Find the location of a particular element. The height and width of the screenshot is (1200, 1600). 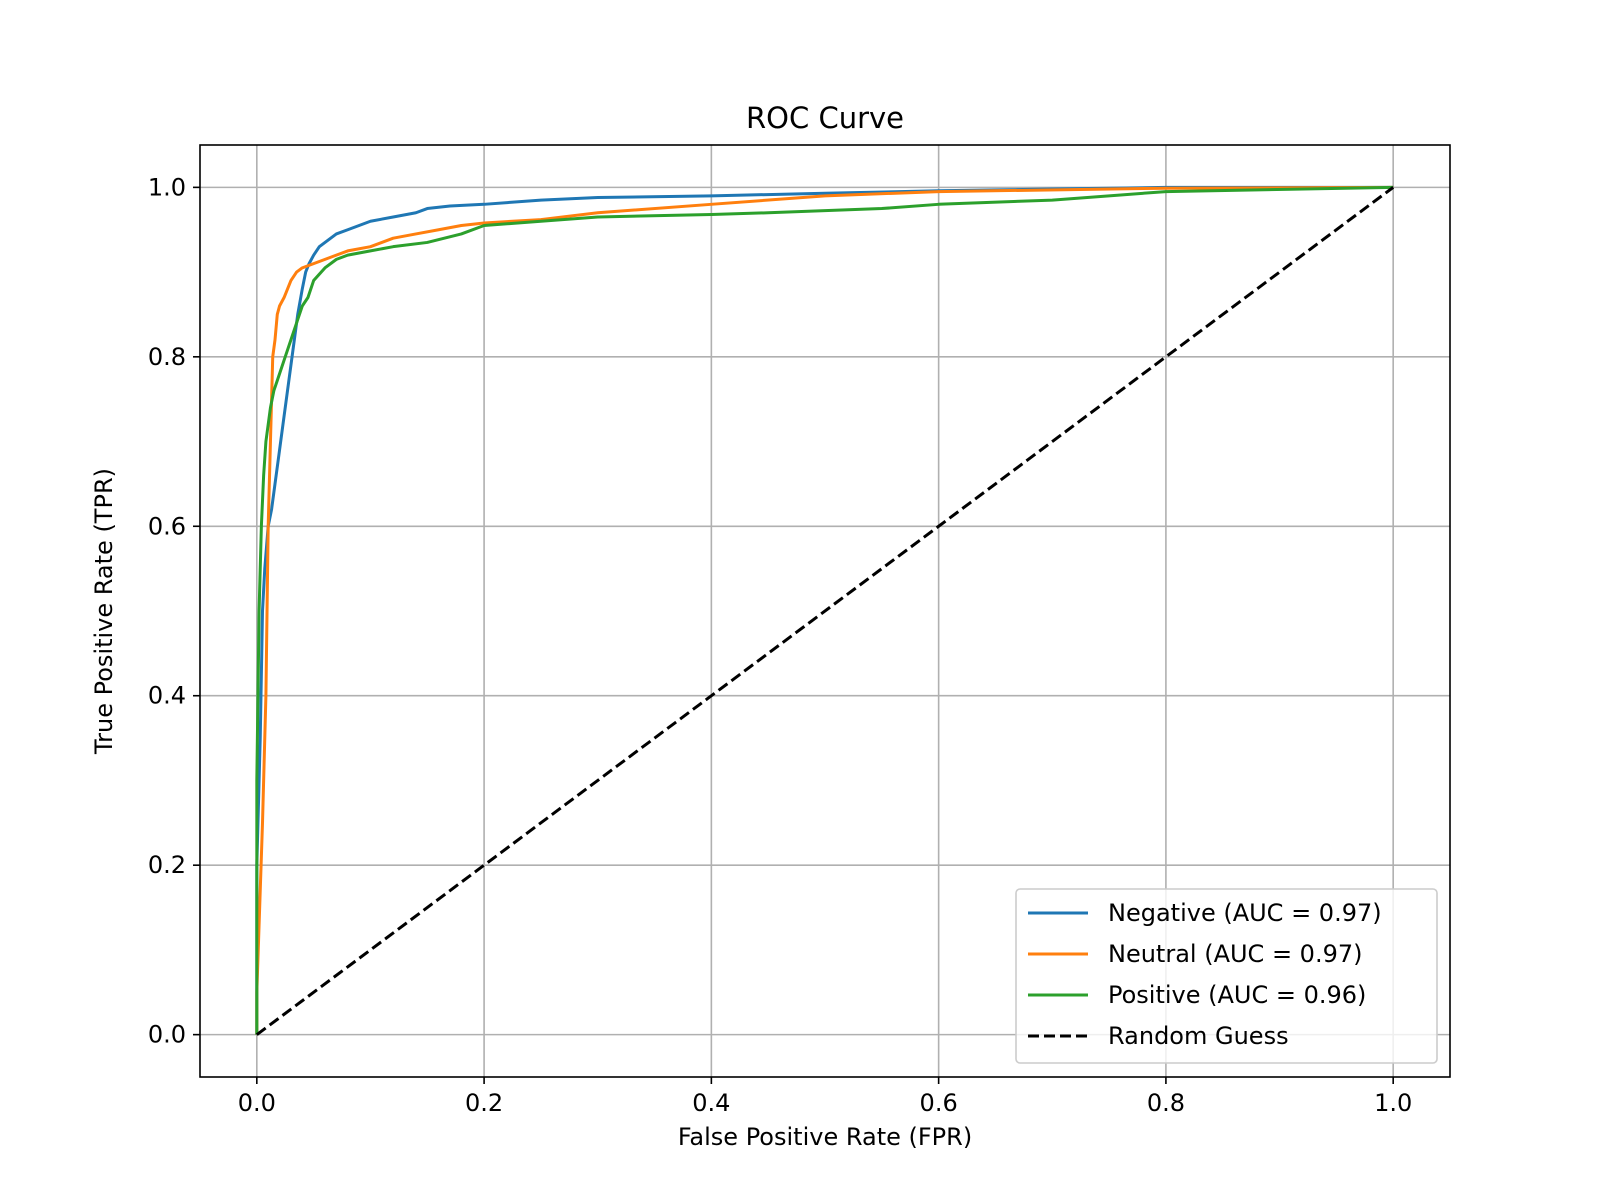

legend-label: Positive (AUC = 0.96) is located at coordinates (1237, 995).